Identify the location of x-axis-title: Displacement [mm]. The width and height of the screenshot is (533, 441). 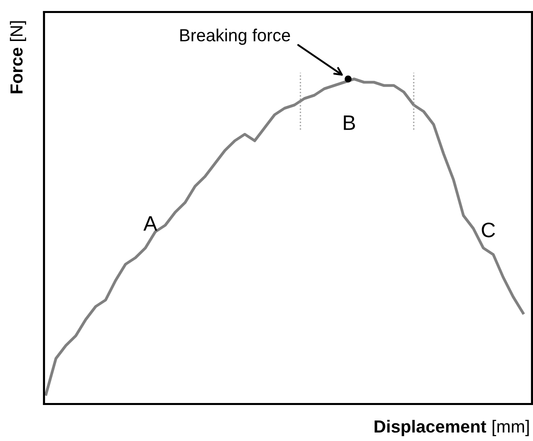
(451, 428).